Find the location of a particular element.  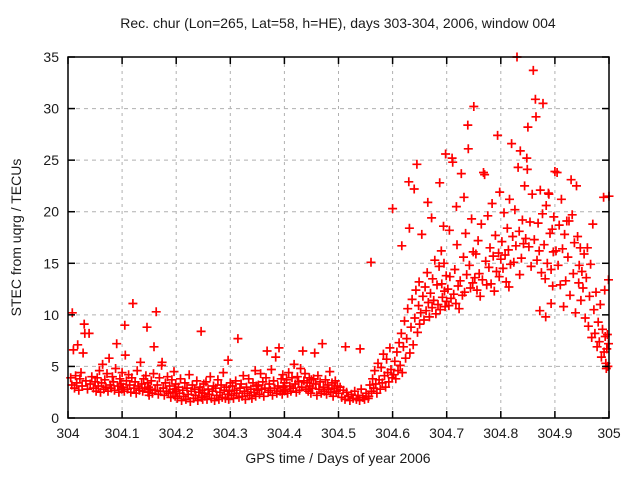

y-tick-label: 0 is located at coordinates (55, 418).